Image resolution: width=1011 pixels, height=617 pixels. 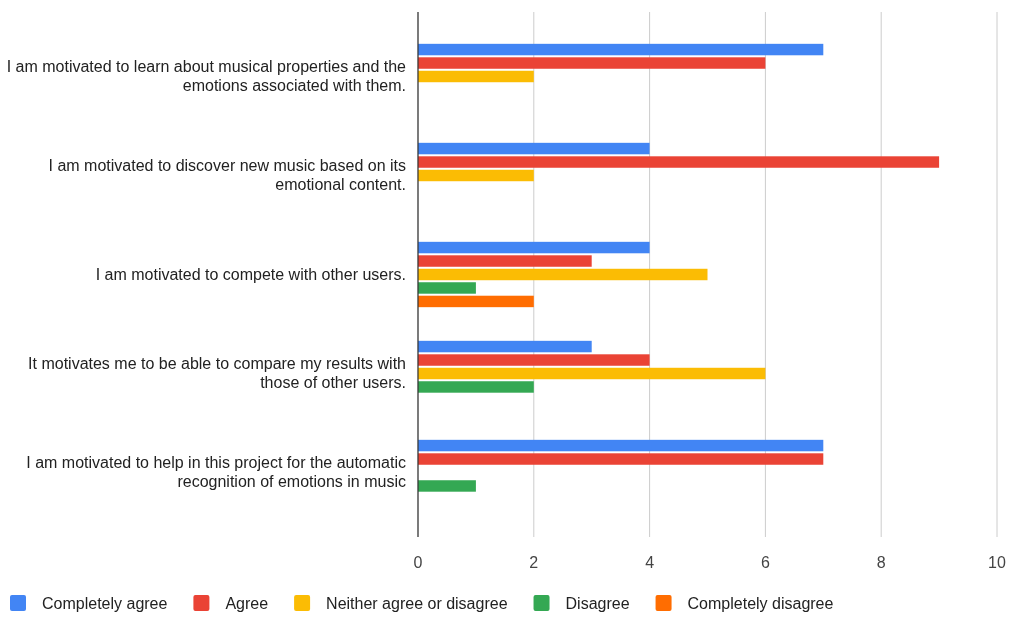 What do you see at coordinates (105, 603) in the screenshot?
I see `legend-label: Completely agree` at bounding box center [105, 603].